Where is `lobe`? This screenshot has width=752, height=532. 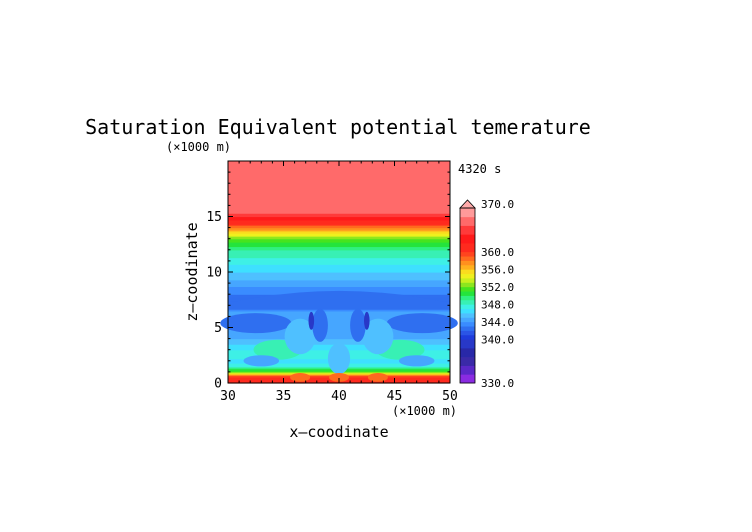 lobe is located at coordinates (422, 323).